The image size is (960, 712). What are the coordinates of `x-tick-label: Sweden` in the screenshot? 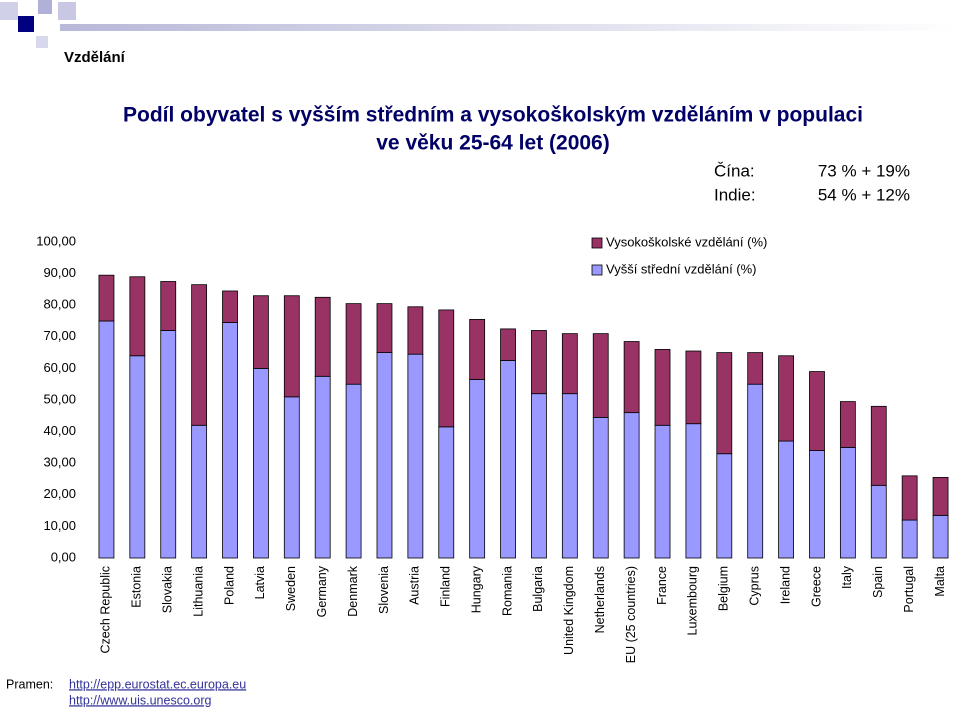 It's located at (291, 588).